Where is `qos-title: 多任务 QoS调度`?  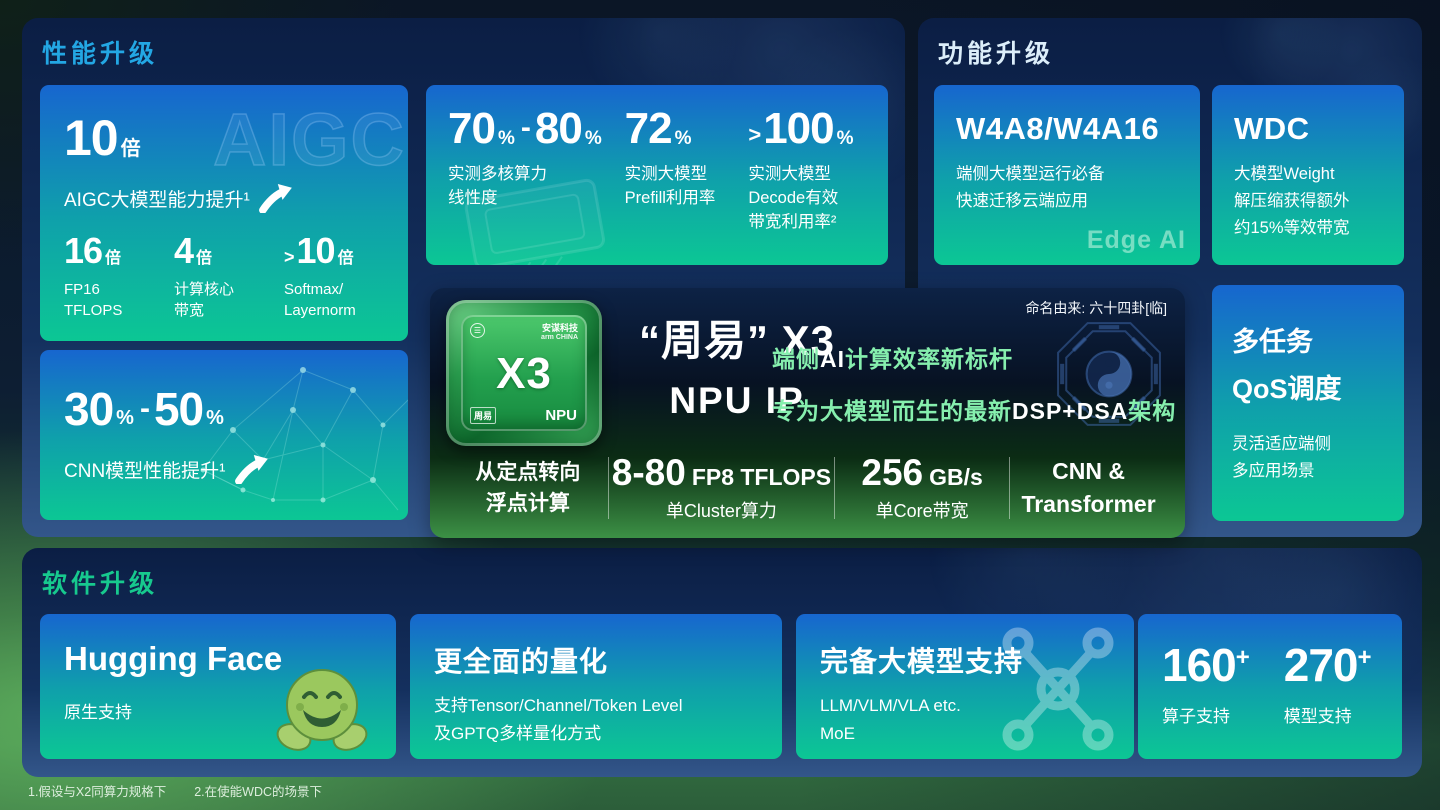 qos-title: 多任务 QoS调度 is located at coordinates (1287, 366).